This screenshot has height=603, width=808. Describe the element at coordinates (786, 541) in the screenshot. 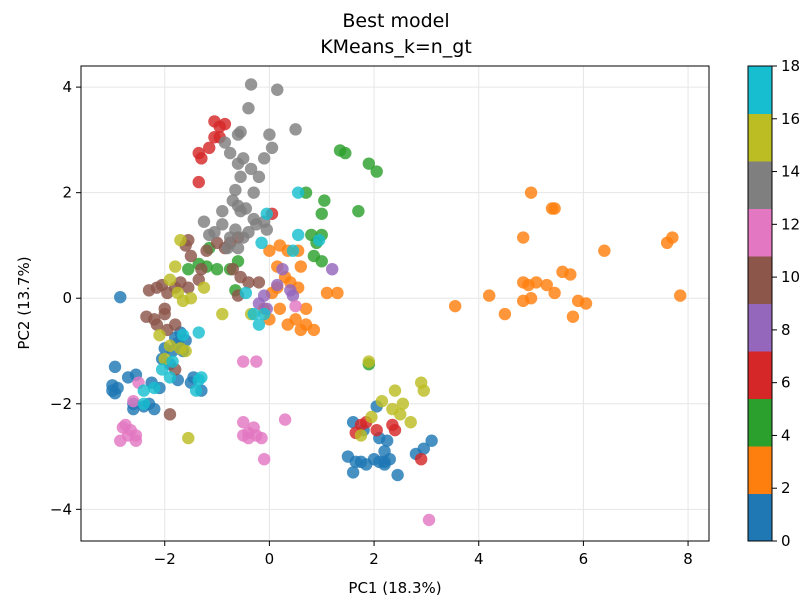

I see `colorbar-tick-label: 0` at that location.